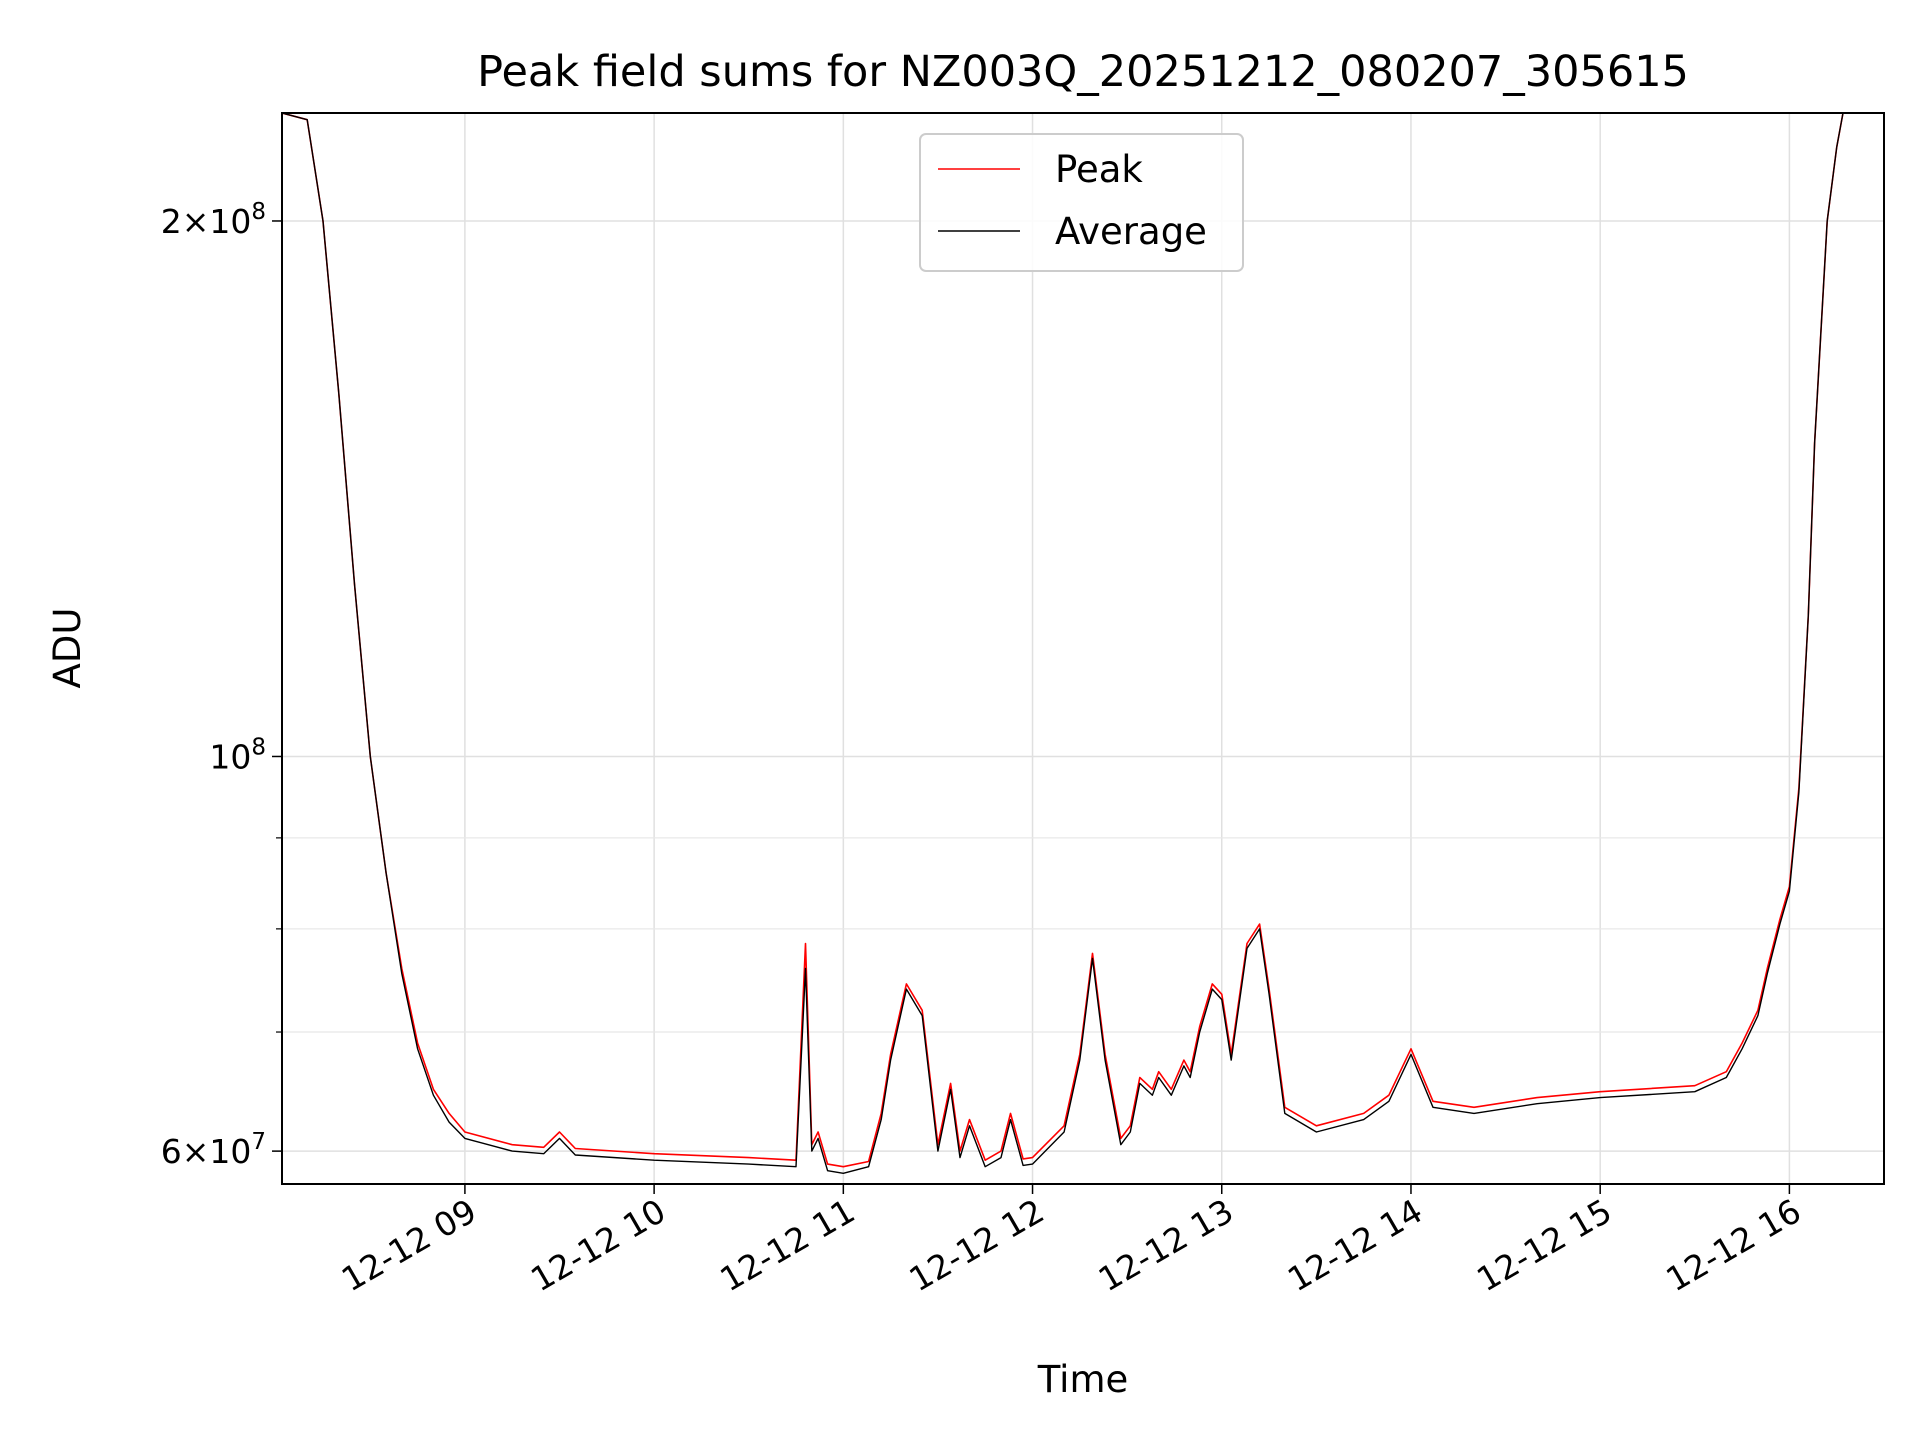  I want to click on y-axis-label: ADU, so click(67, 648).